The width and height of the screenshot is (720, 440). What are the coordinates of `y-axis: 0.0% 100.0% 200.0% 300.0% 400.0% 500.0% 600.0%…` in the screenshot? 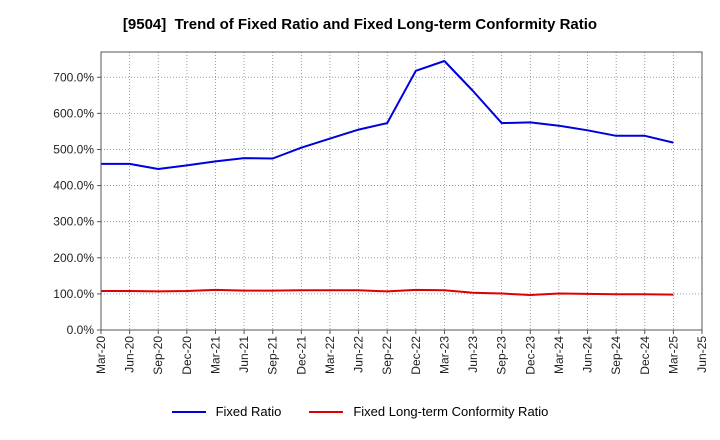 It's located at (77, 203).